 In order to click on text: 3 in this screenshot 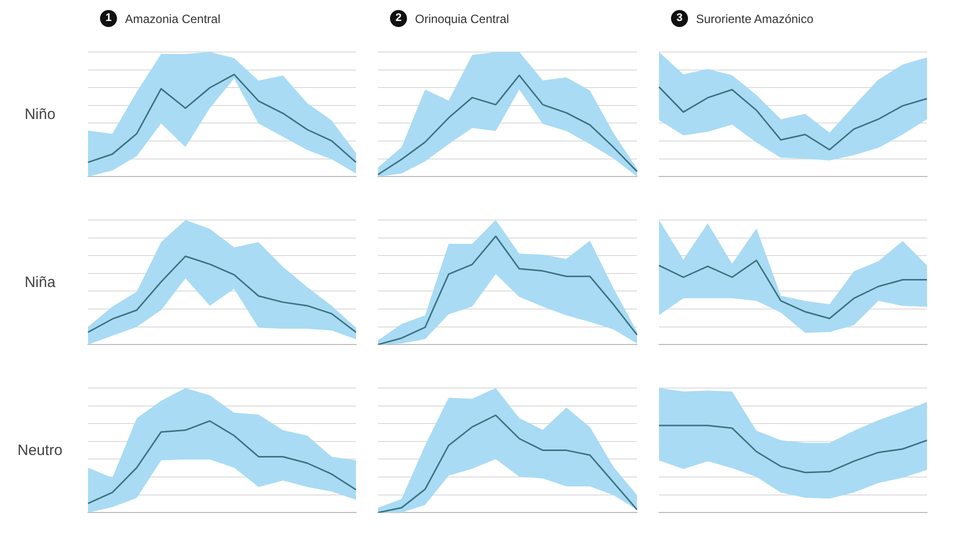, I will do `click(679, 18)`.